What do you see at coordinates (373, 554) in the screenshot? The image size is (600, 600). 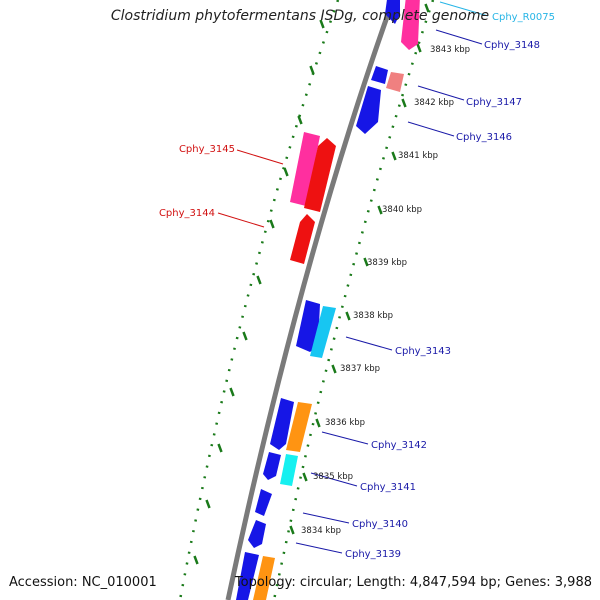 I see `gene-label: Cphy_3139` at bounding box center [373, 554].